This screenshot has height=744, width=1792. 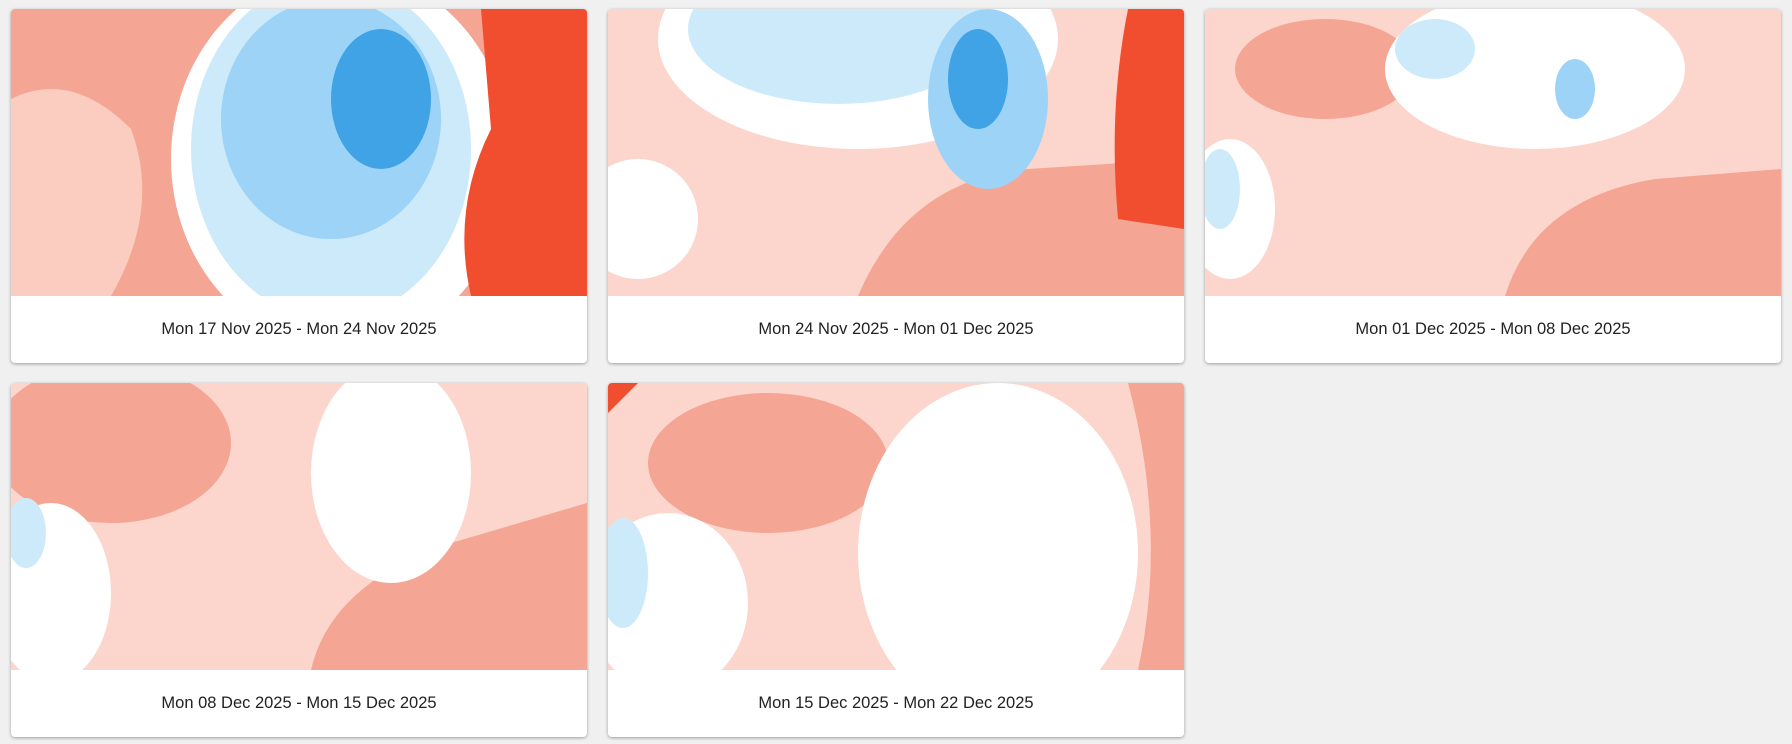 I want to click on date-range-label: Mon 15 Dec 2025 - Mon 22 Dec 2025, so click(x=896, y=703).